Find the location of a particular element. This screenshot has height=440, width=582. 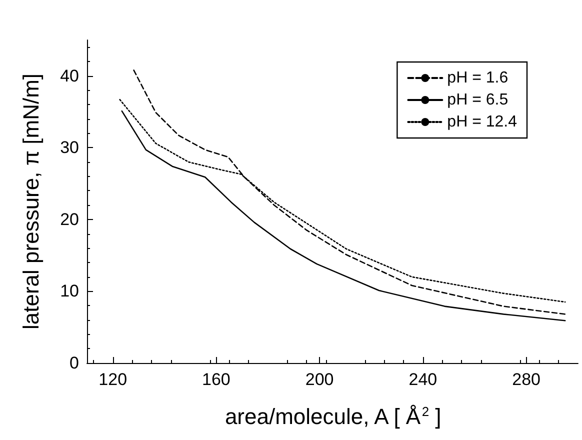

y-tick-label: 10 is located at coordinates (69, 291).